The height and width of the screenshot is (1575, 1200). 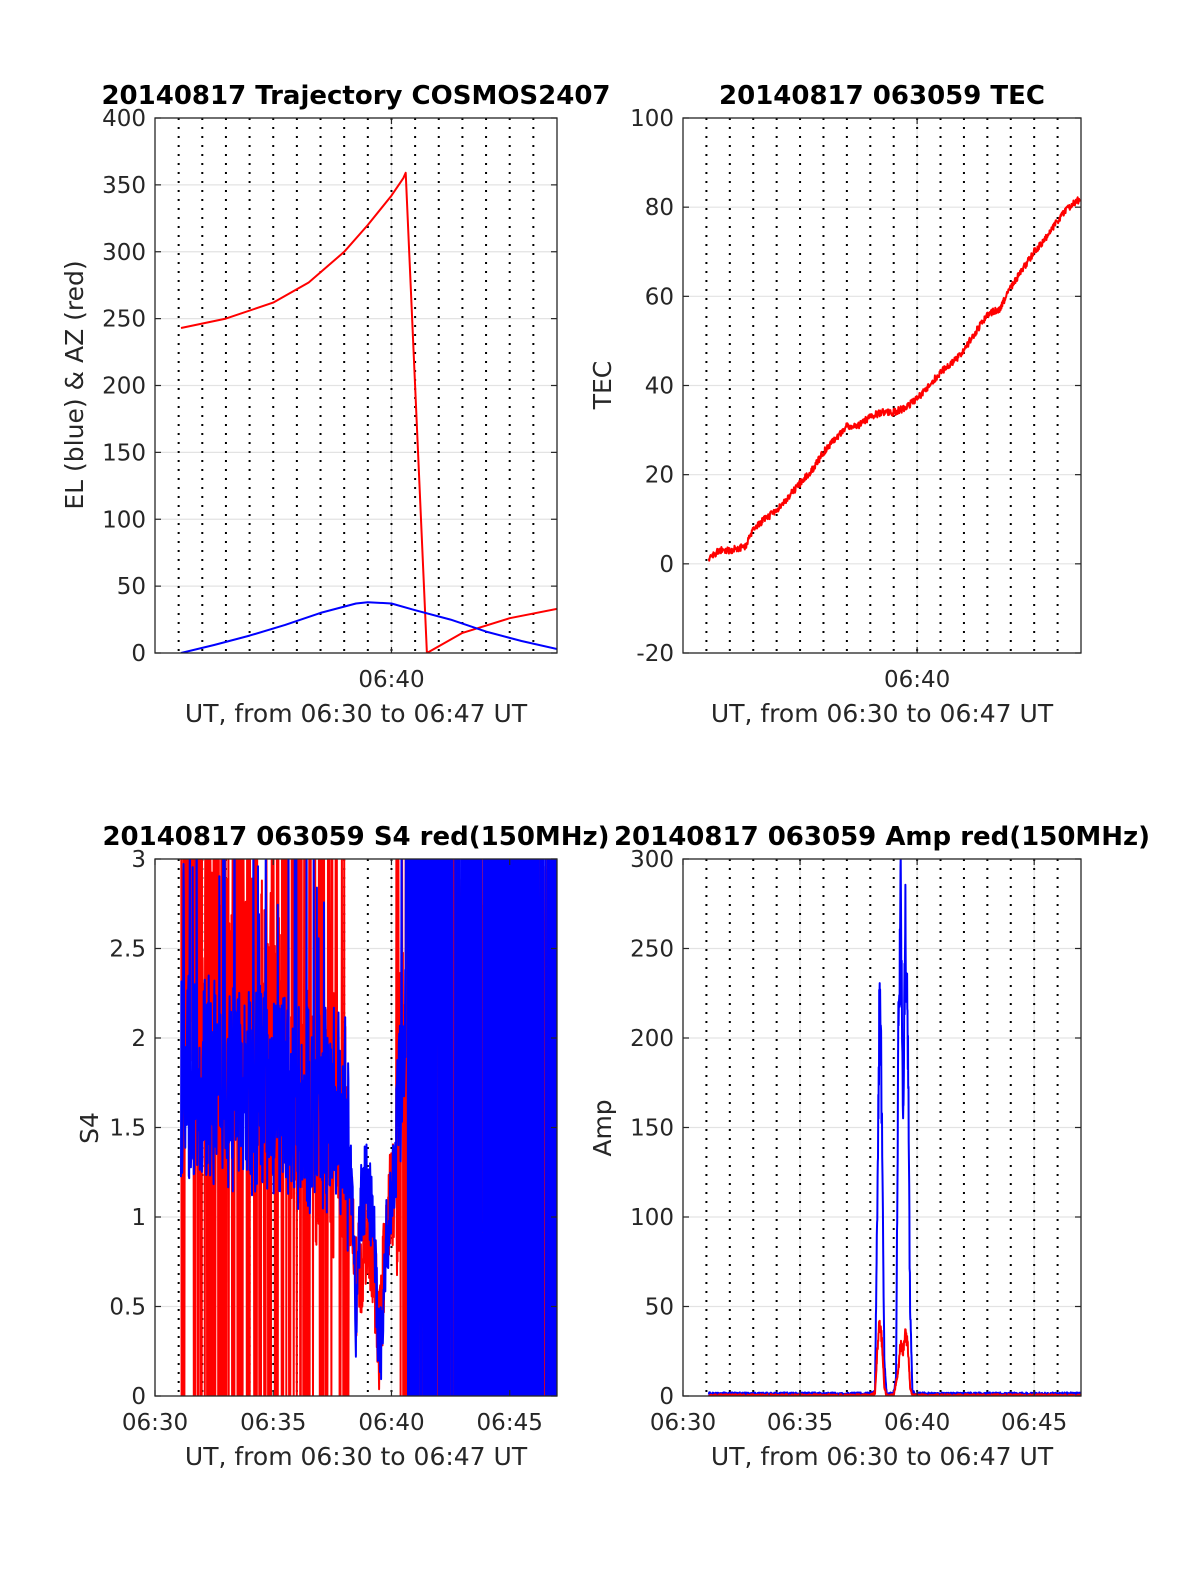 What do you see at coordinates (652, 1129) in the screenshot?
I see `amp-ytick-label: 150` at bounding box center [652, 1129].